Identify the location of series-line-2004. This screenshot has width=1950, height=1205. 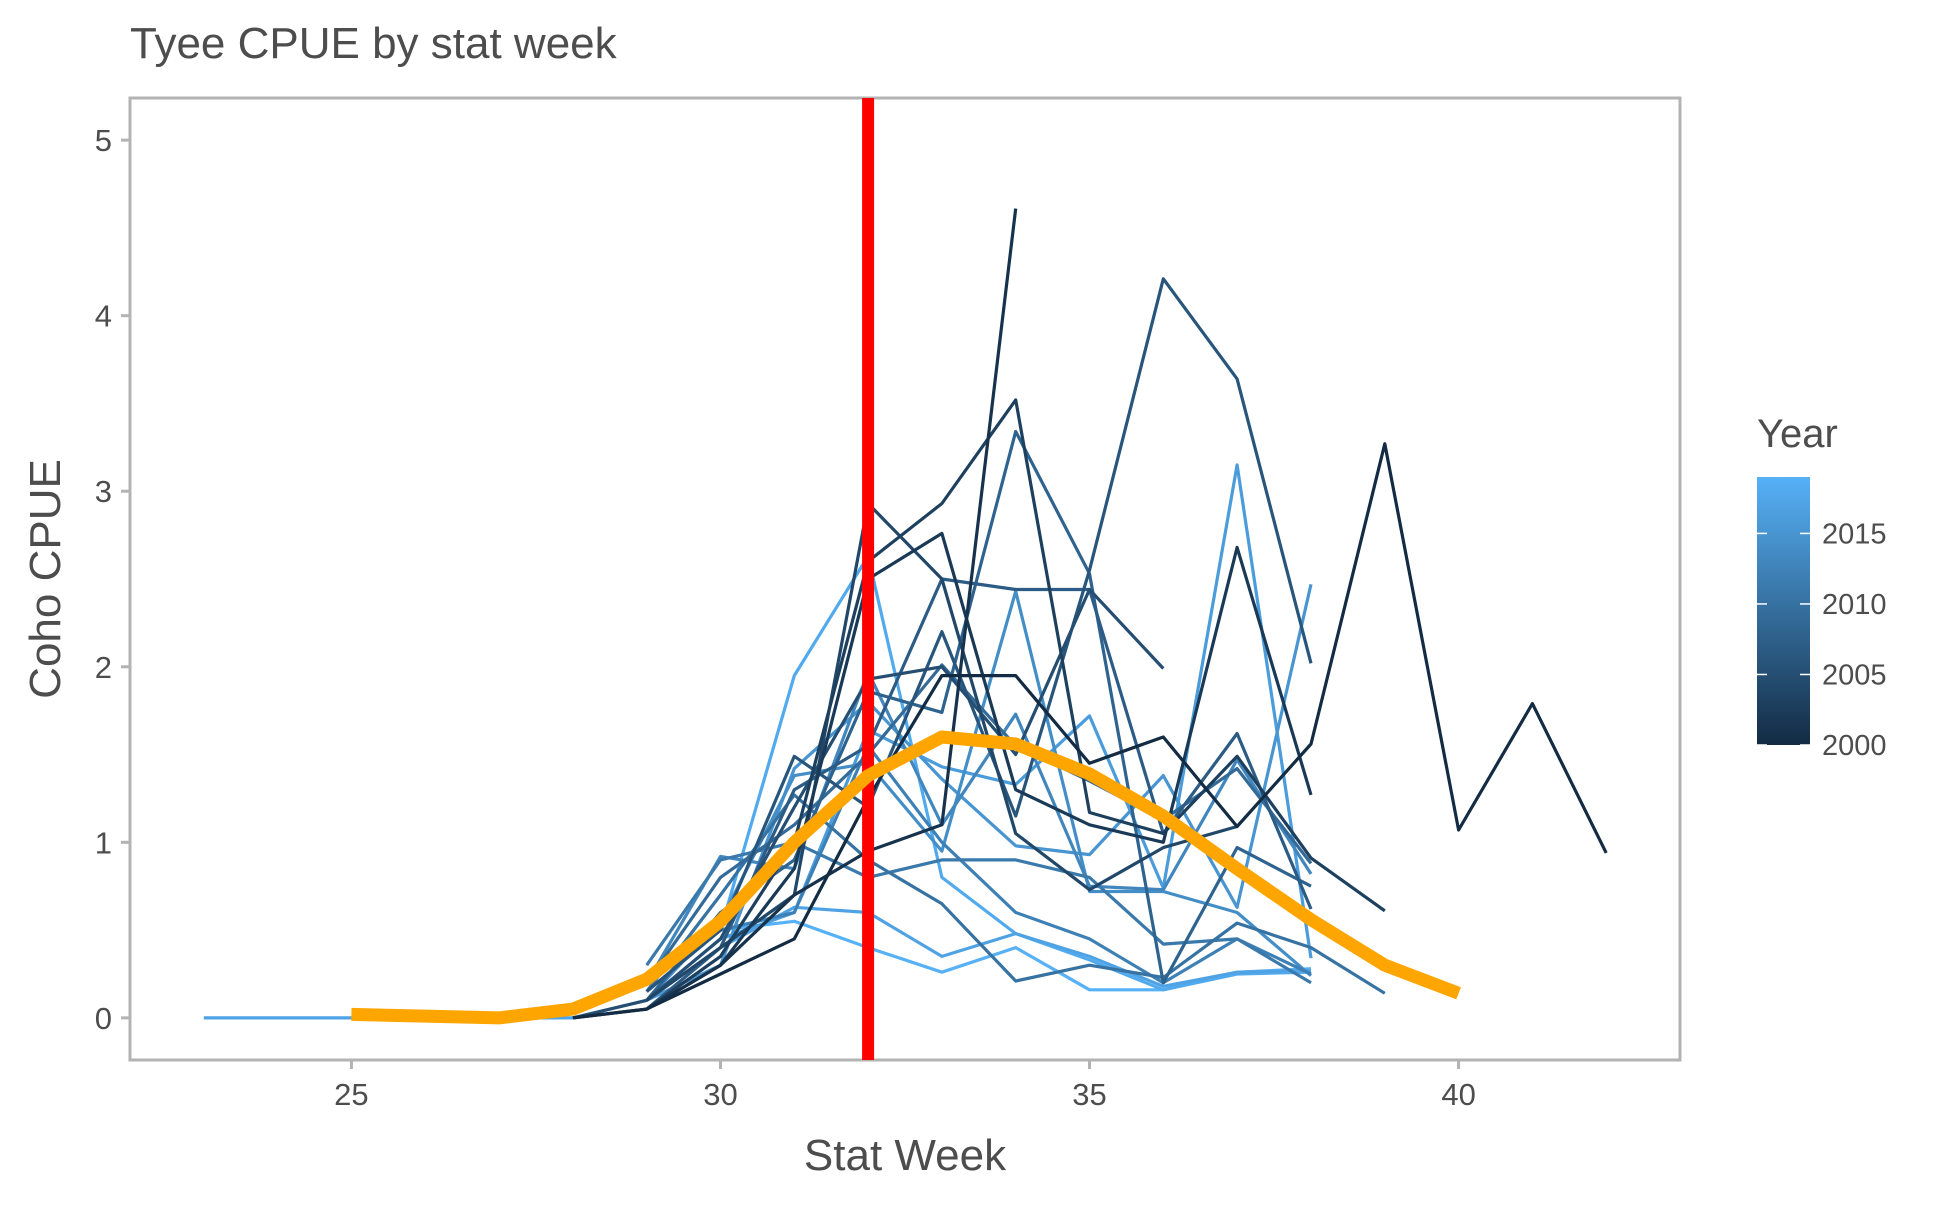
(941, 751).